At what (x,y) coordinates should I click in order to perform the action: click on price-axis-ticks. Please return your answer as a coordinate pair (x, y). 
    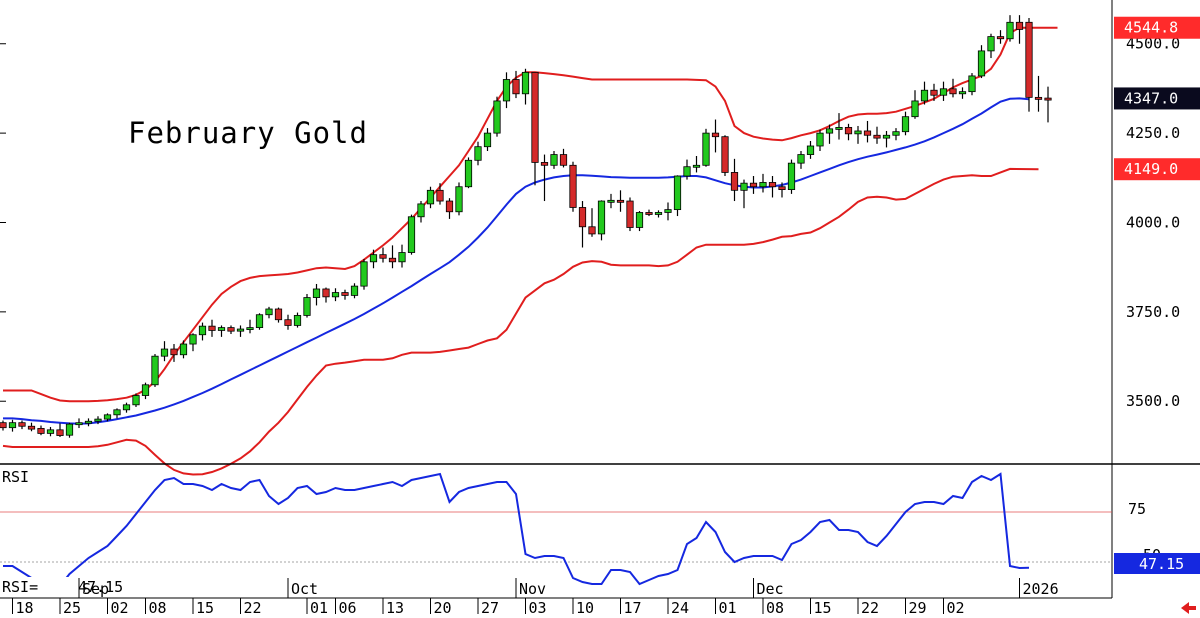
    Looking at the image, I should click on (3, 222).